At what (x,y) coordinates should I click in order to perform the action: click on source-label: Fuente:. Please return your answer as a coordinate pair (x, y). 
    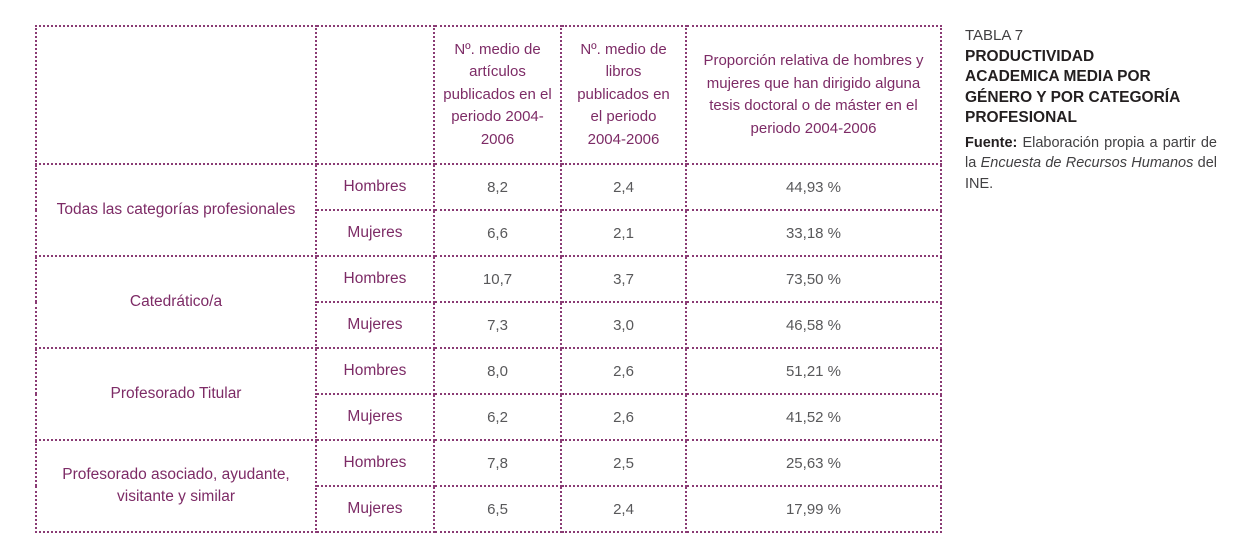
    Looking at the image, I should click on (991, 142).